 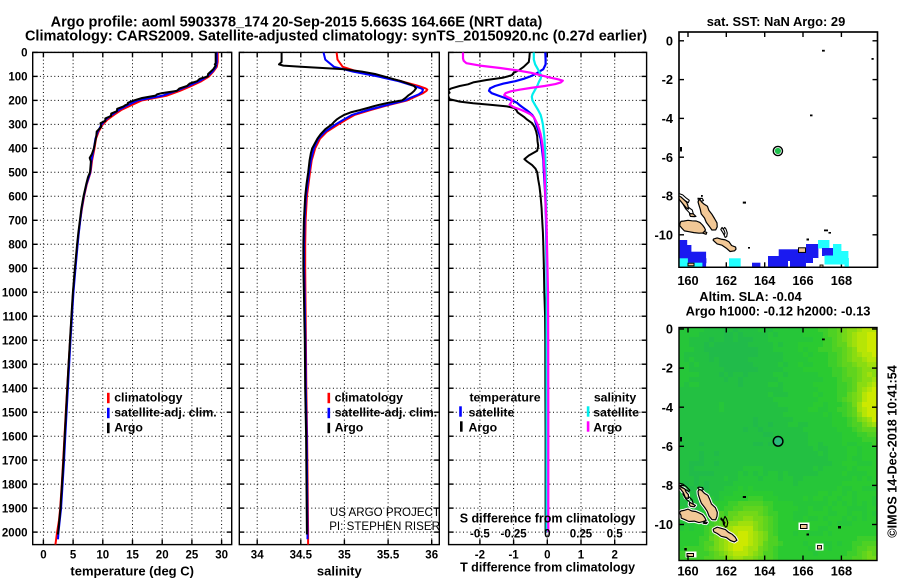 What do you see at coordinates (431, 556) in the screenshot?
I see `svg-text: 36` at bounding box center [431, 556].